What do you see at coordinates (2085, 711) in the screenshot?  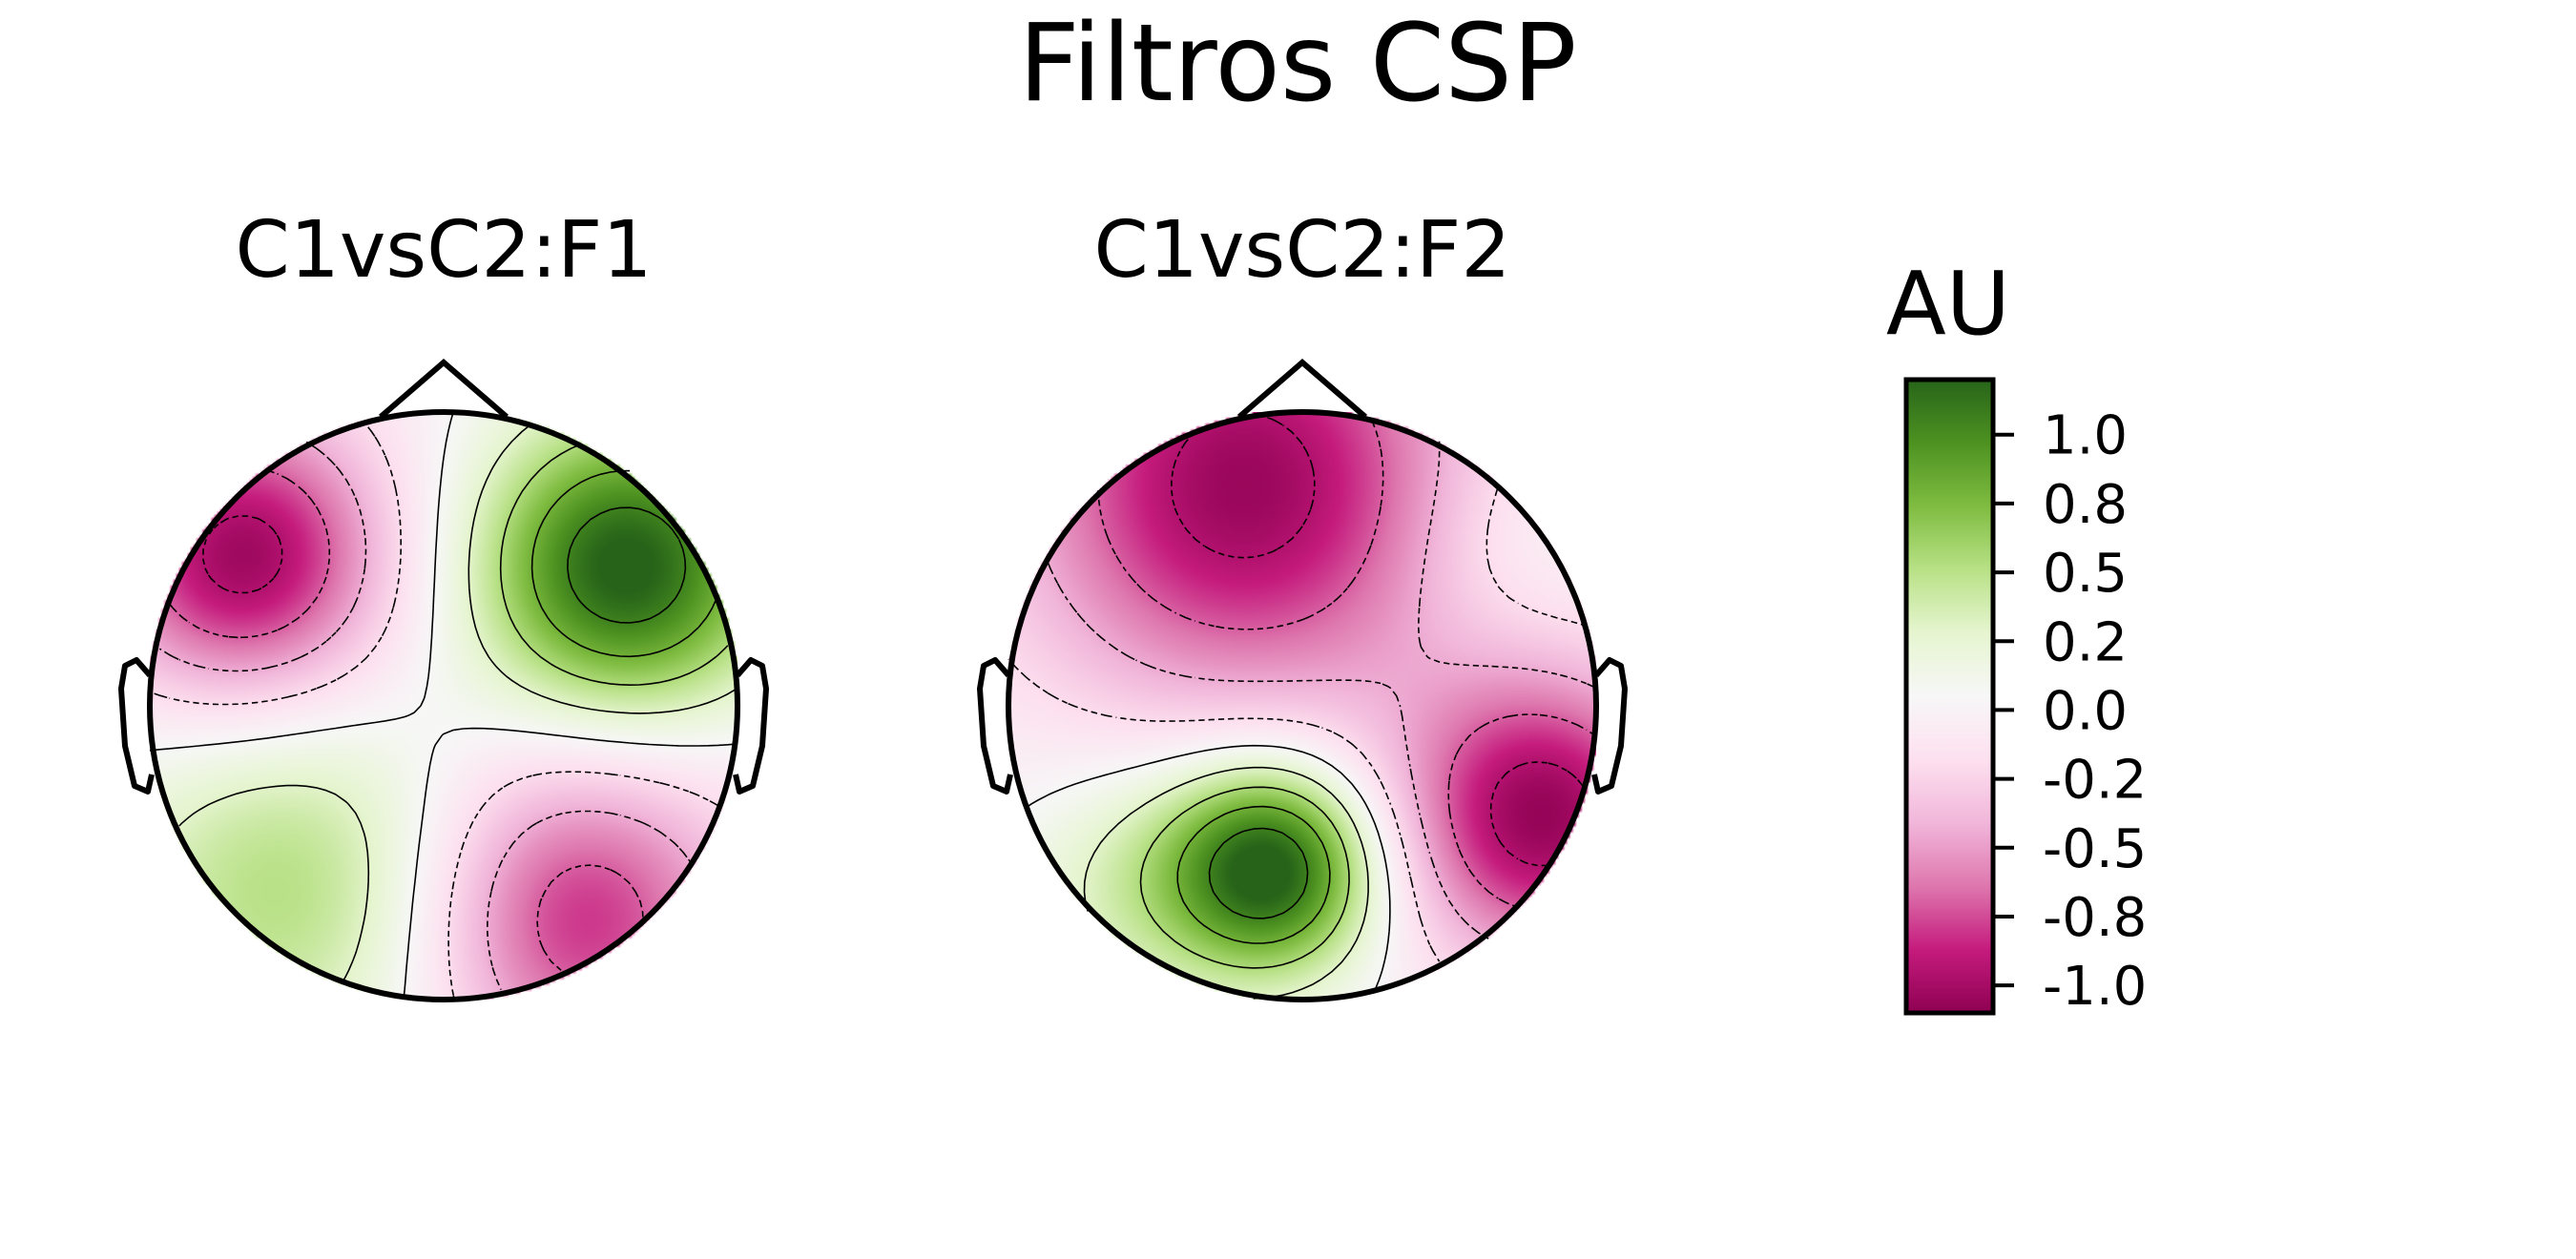 I see `colorbar-tick-label: 0.0` at bounding box center [2085, 711].